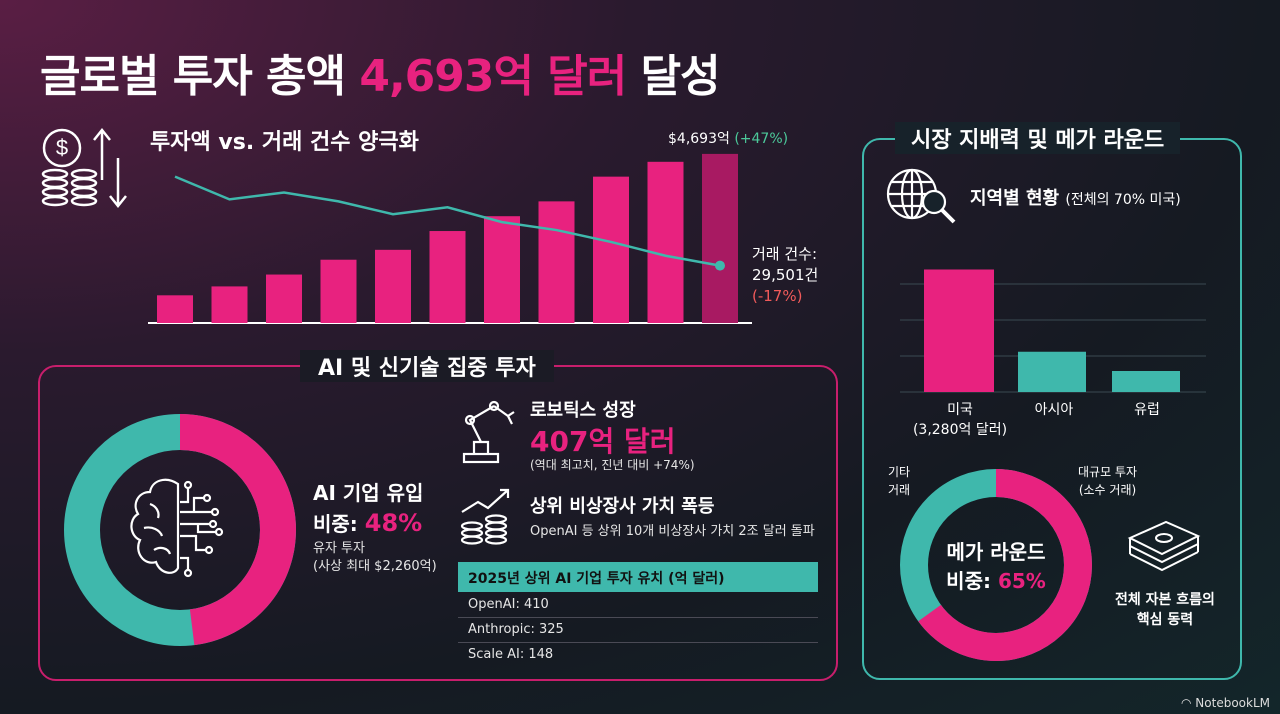 This screenshot has width=1280, height=714. Describe the element at coordinates (603, 441) in the screenshot. I see `robotics-value: 407억 달러` at that location.